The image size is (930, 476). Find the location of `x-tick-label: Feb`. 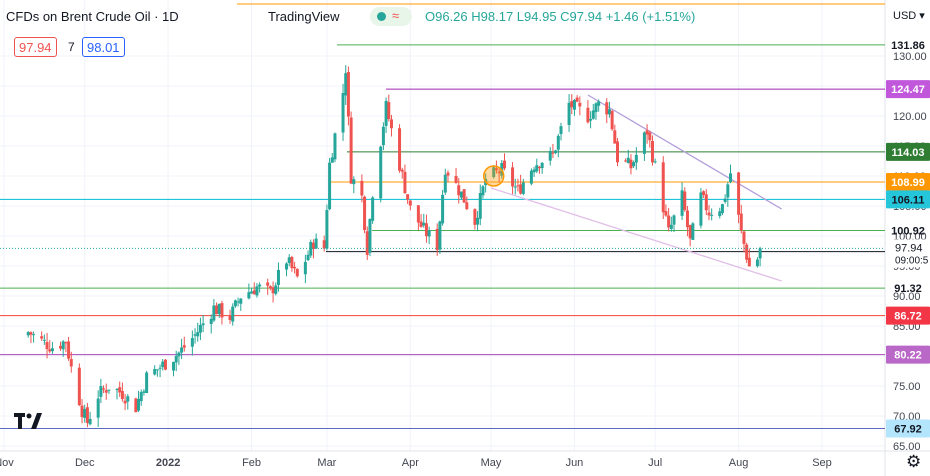

x-tick-label: Feb is located at coordinates (251, 463).